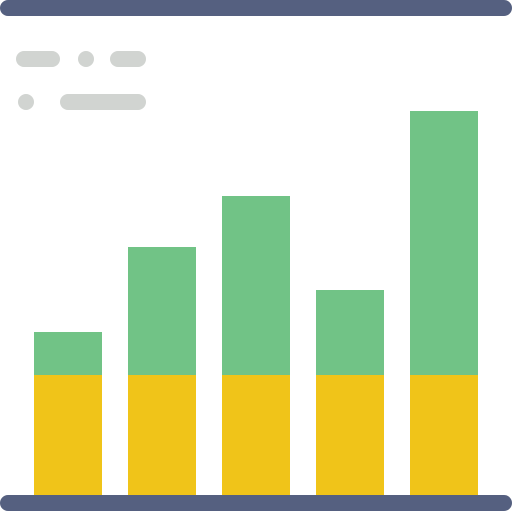 The image size is (512, 512). I want to click on bar-4-base-segment, so click(350, 435).